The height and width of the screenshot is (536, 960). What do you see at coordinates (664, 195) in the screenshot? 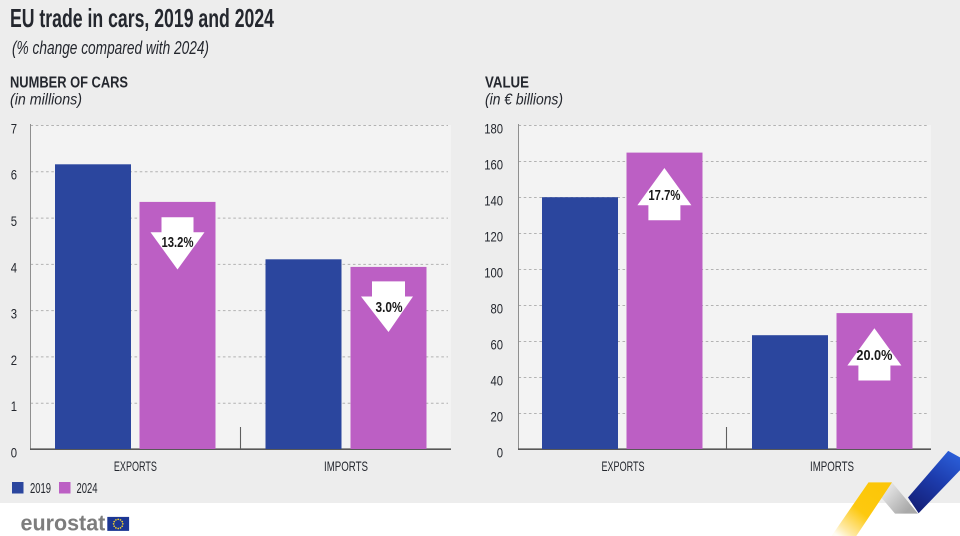
I see `svg-text: 17.7%` at bounding box center [664, 195].